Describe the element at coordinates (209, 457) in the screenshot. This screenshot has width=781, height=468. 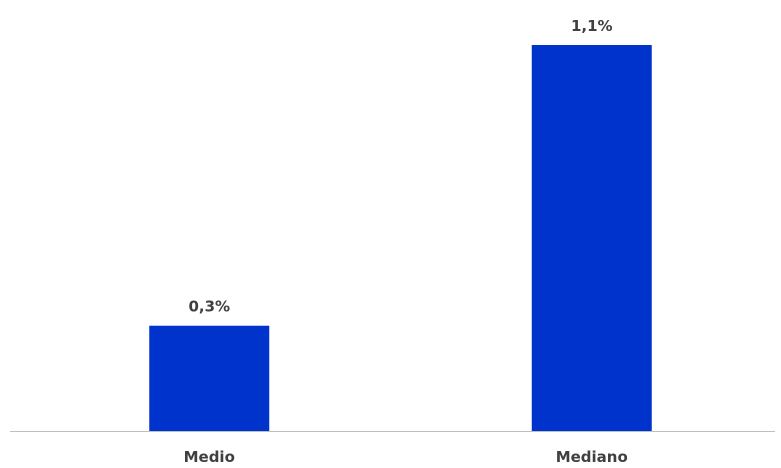
I see `x-tick-label-medio: Medio` at that location.